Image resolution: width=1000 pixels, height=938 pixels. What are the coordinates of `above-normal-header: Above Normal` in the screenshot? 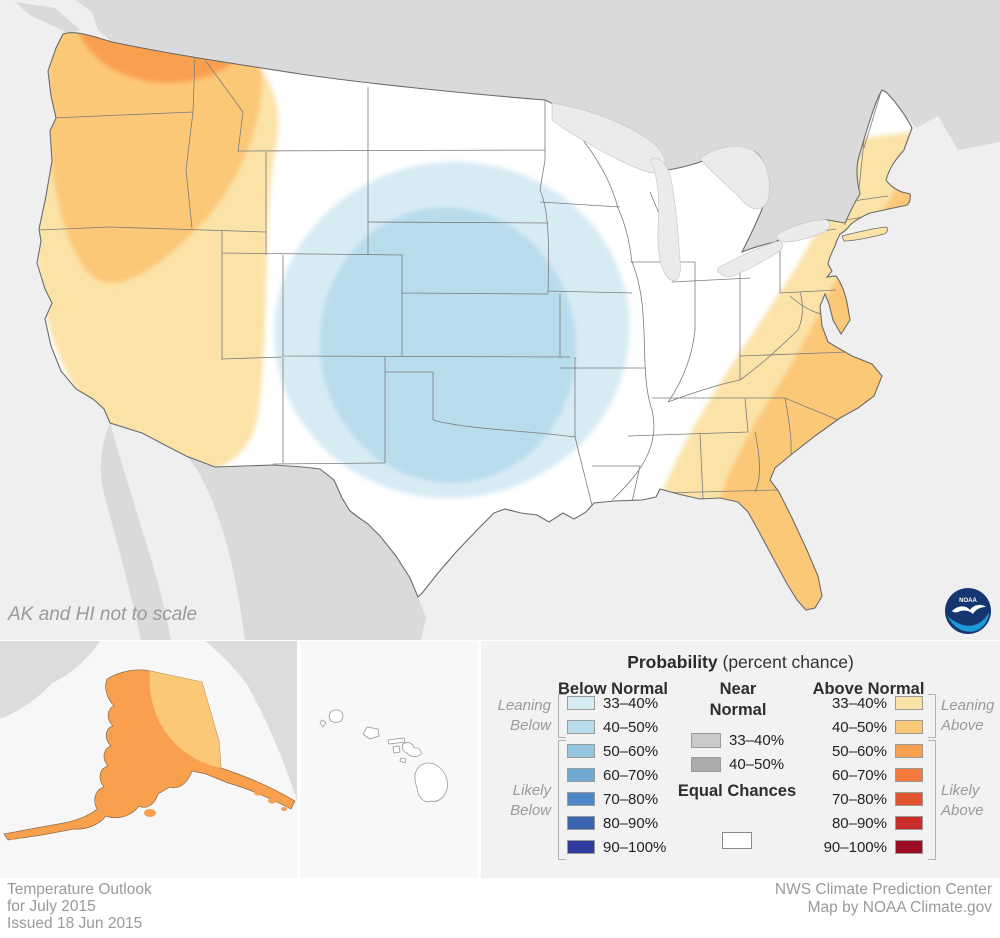 It's located at (868, 689).